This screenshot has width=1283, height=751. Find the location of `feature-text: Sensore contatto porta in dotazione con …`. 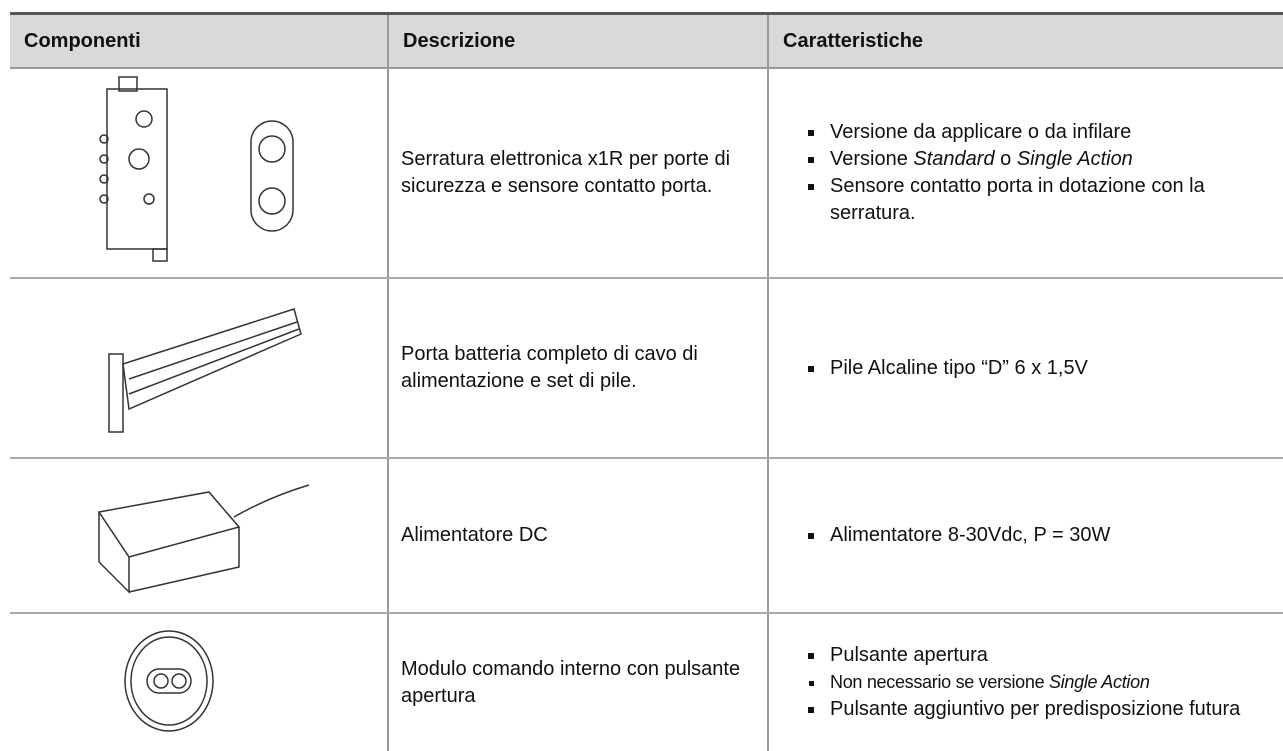

feature-text: Sensore contatto porta in dotazione con … is located at coordinates (1017, 199).